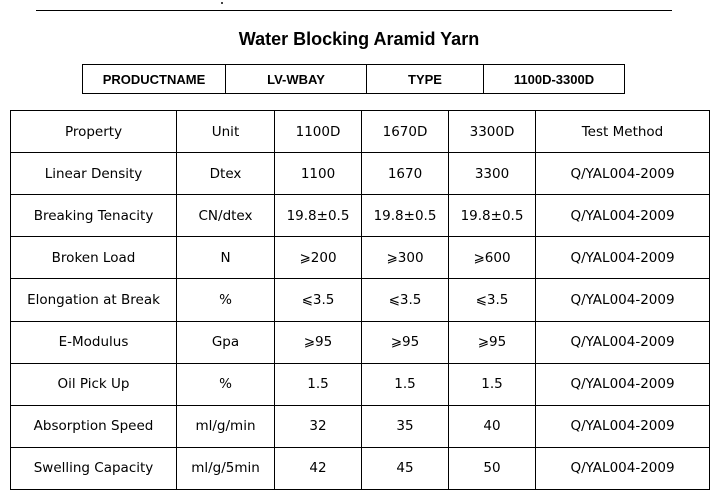 This screenshot has height=494, width=718. Describe the element at coordinates (405, 426) in the screenshot. I see `cell-1670d: 35` at that location.